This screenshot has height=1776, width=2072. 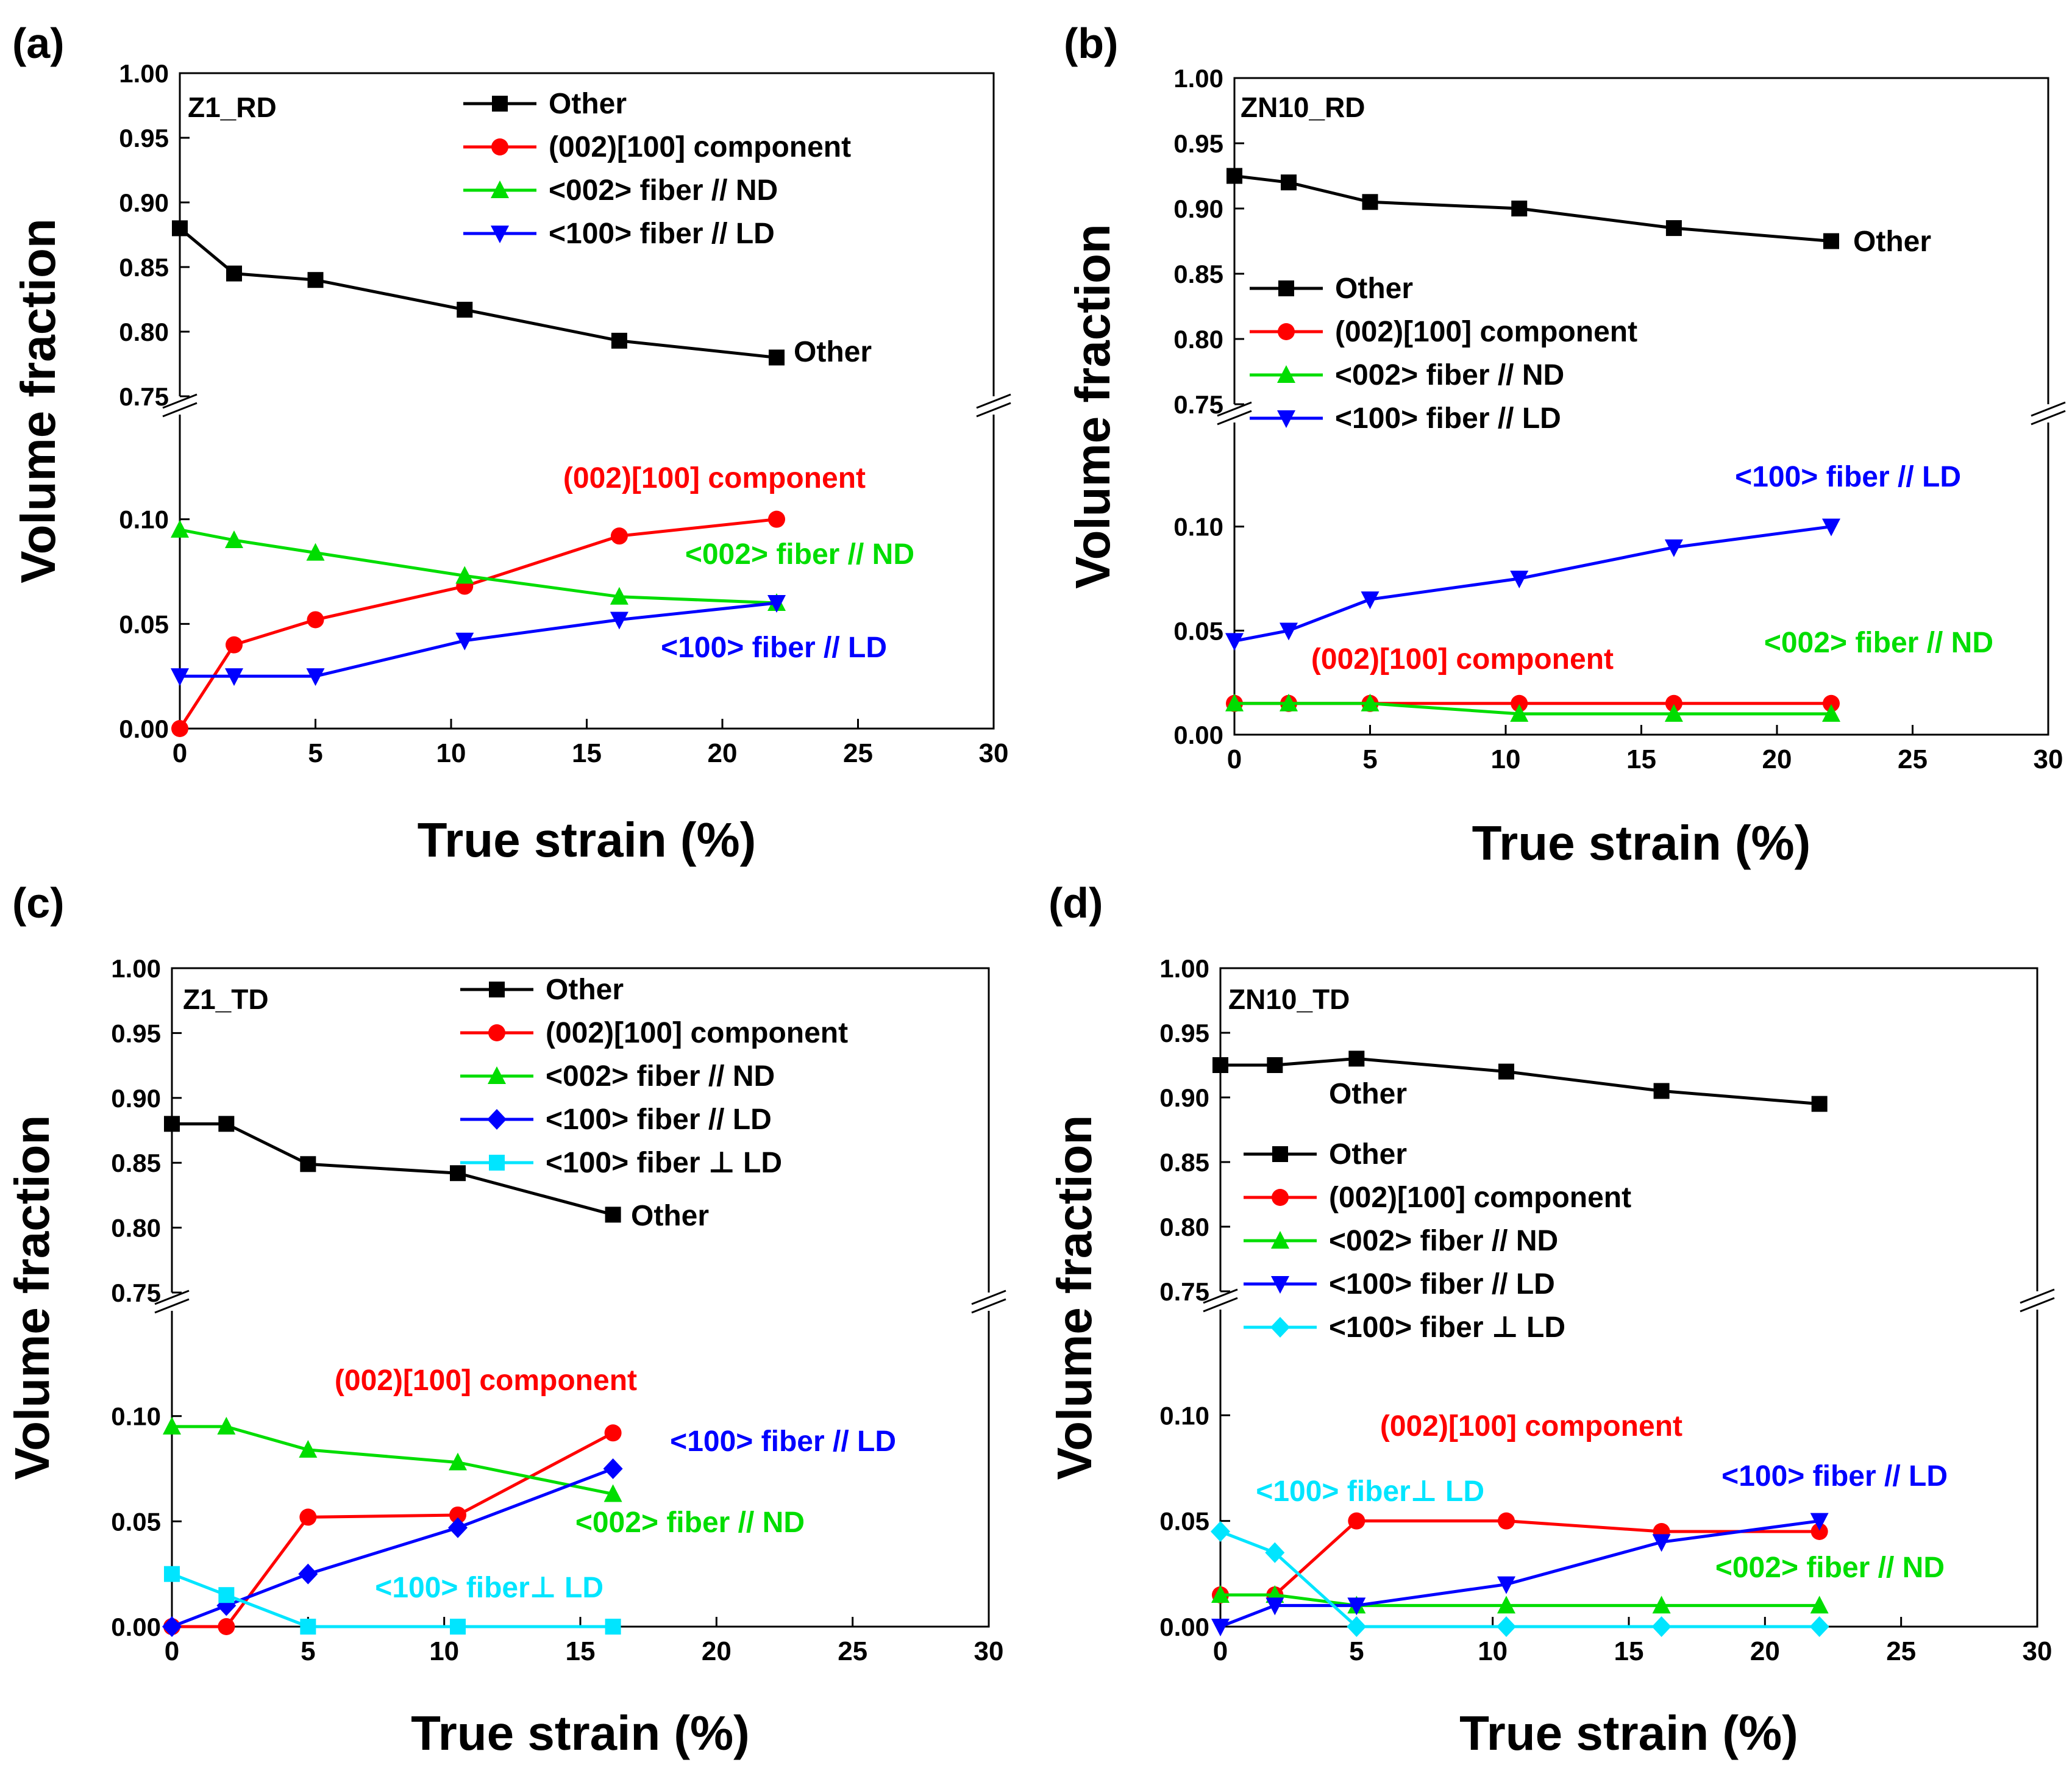 I want to click on chart-b-annotation: Other, so click(x=1892, y=242).